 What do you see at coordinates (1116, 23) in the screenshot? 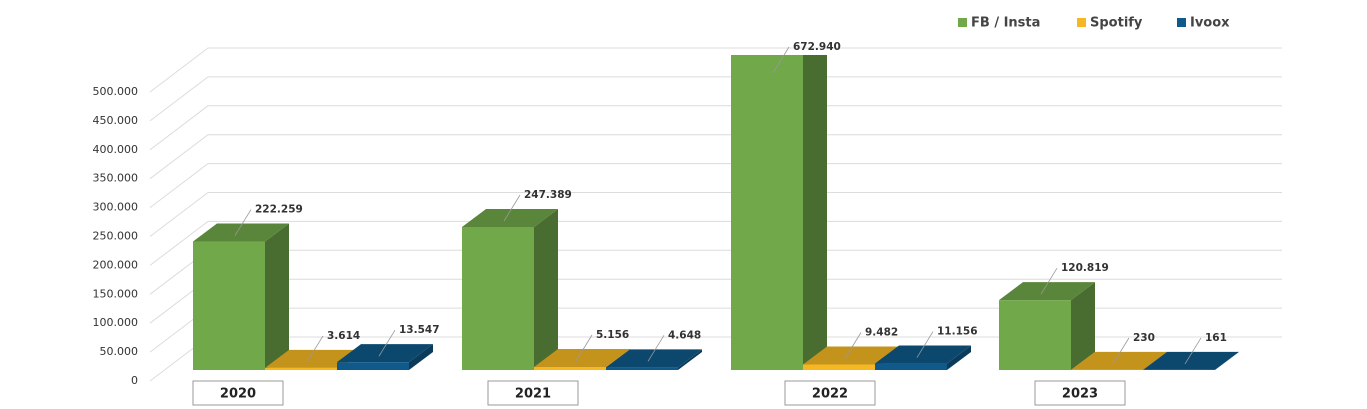
I see `legend-label: Spotify` at bounding box center [1116, 23].